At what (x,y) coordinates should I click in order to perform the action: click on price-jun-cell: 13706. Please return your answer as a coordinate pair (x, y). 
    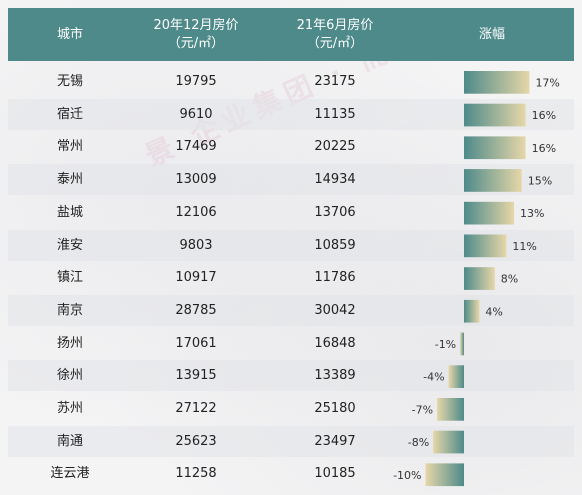
    Looking at the image, I should click on (335, 212).